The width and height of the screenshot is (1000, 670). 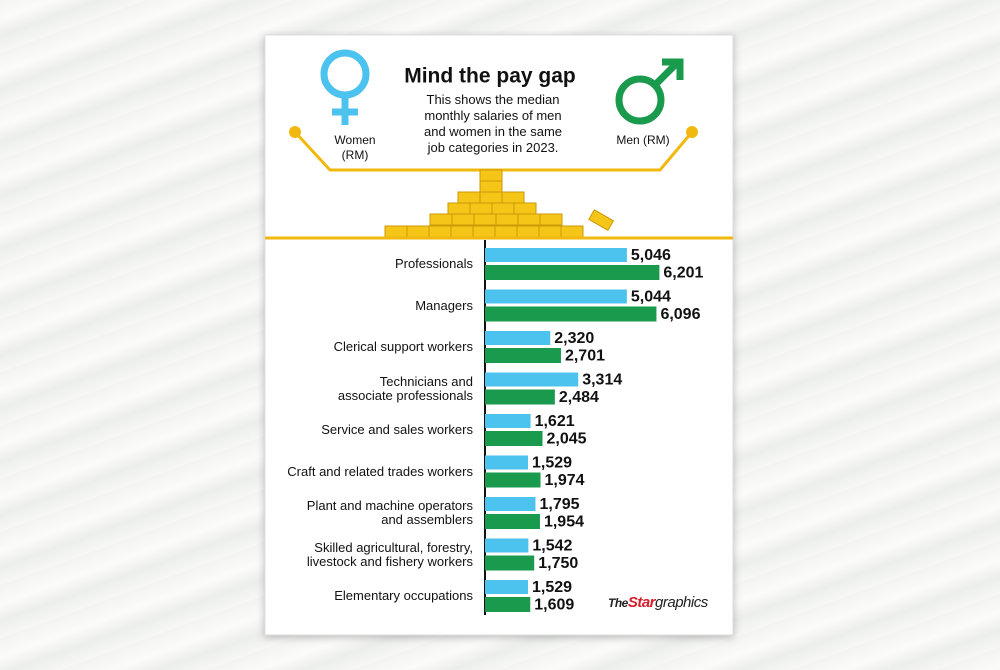 What do you see at coordinates (490, 76) in the screenshot?
I see `chart-title: Mind the pay gap` at bounding box center [490, 76].